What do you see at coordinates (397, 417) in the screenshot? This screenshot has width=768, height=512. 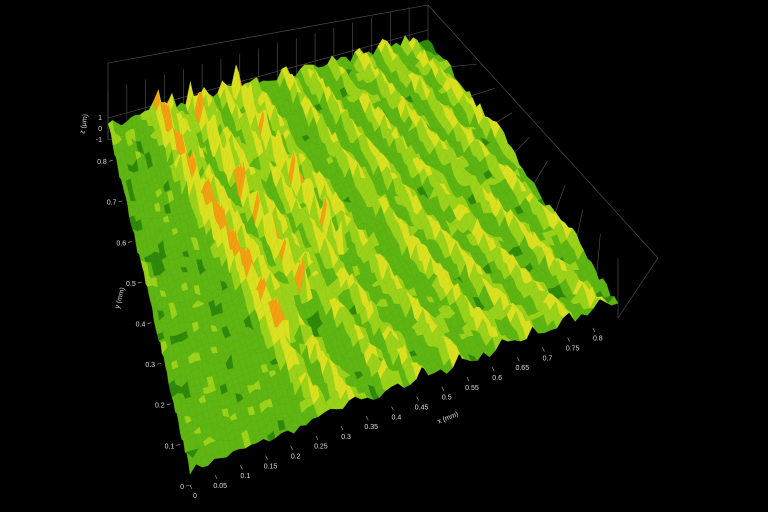 I see `x-tick-label: 0.4` at bounding box center [397, 417].